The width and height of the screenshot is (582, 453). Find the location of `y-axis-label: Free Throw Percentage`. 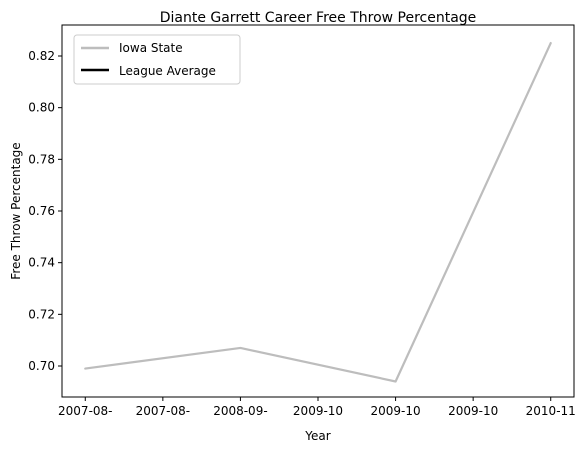

y-axis-label: Free Throw Percentage is located at coordinates (16, 210).